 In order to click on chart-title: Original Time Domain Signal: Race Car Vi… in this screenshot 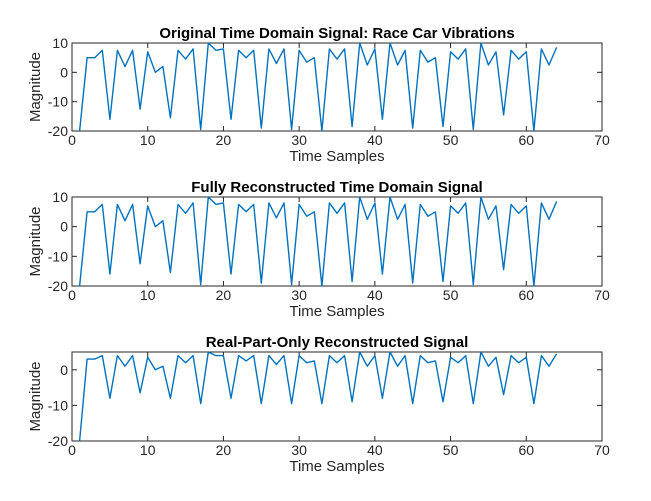, I will do `click(336, 33)`.